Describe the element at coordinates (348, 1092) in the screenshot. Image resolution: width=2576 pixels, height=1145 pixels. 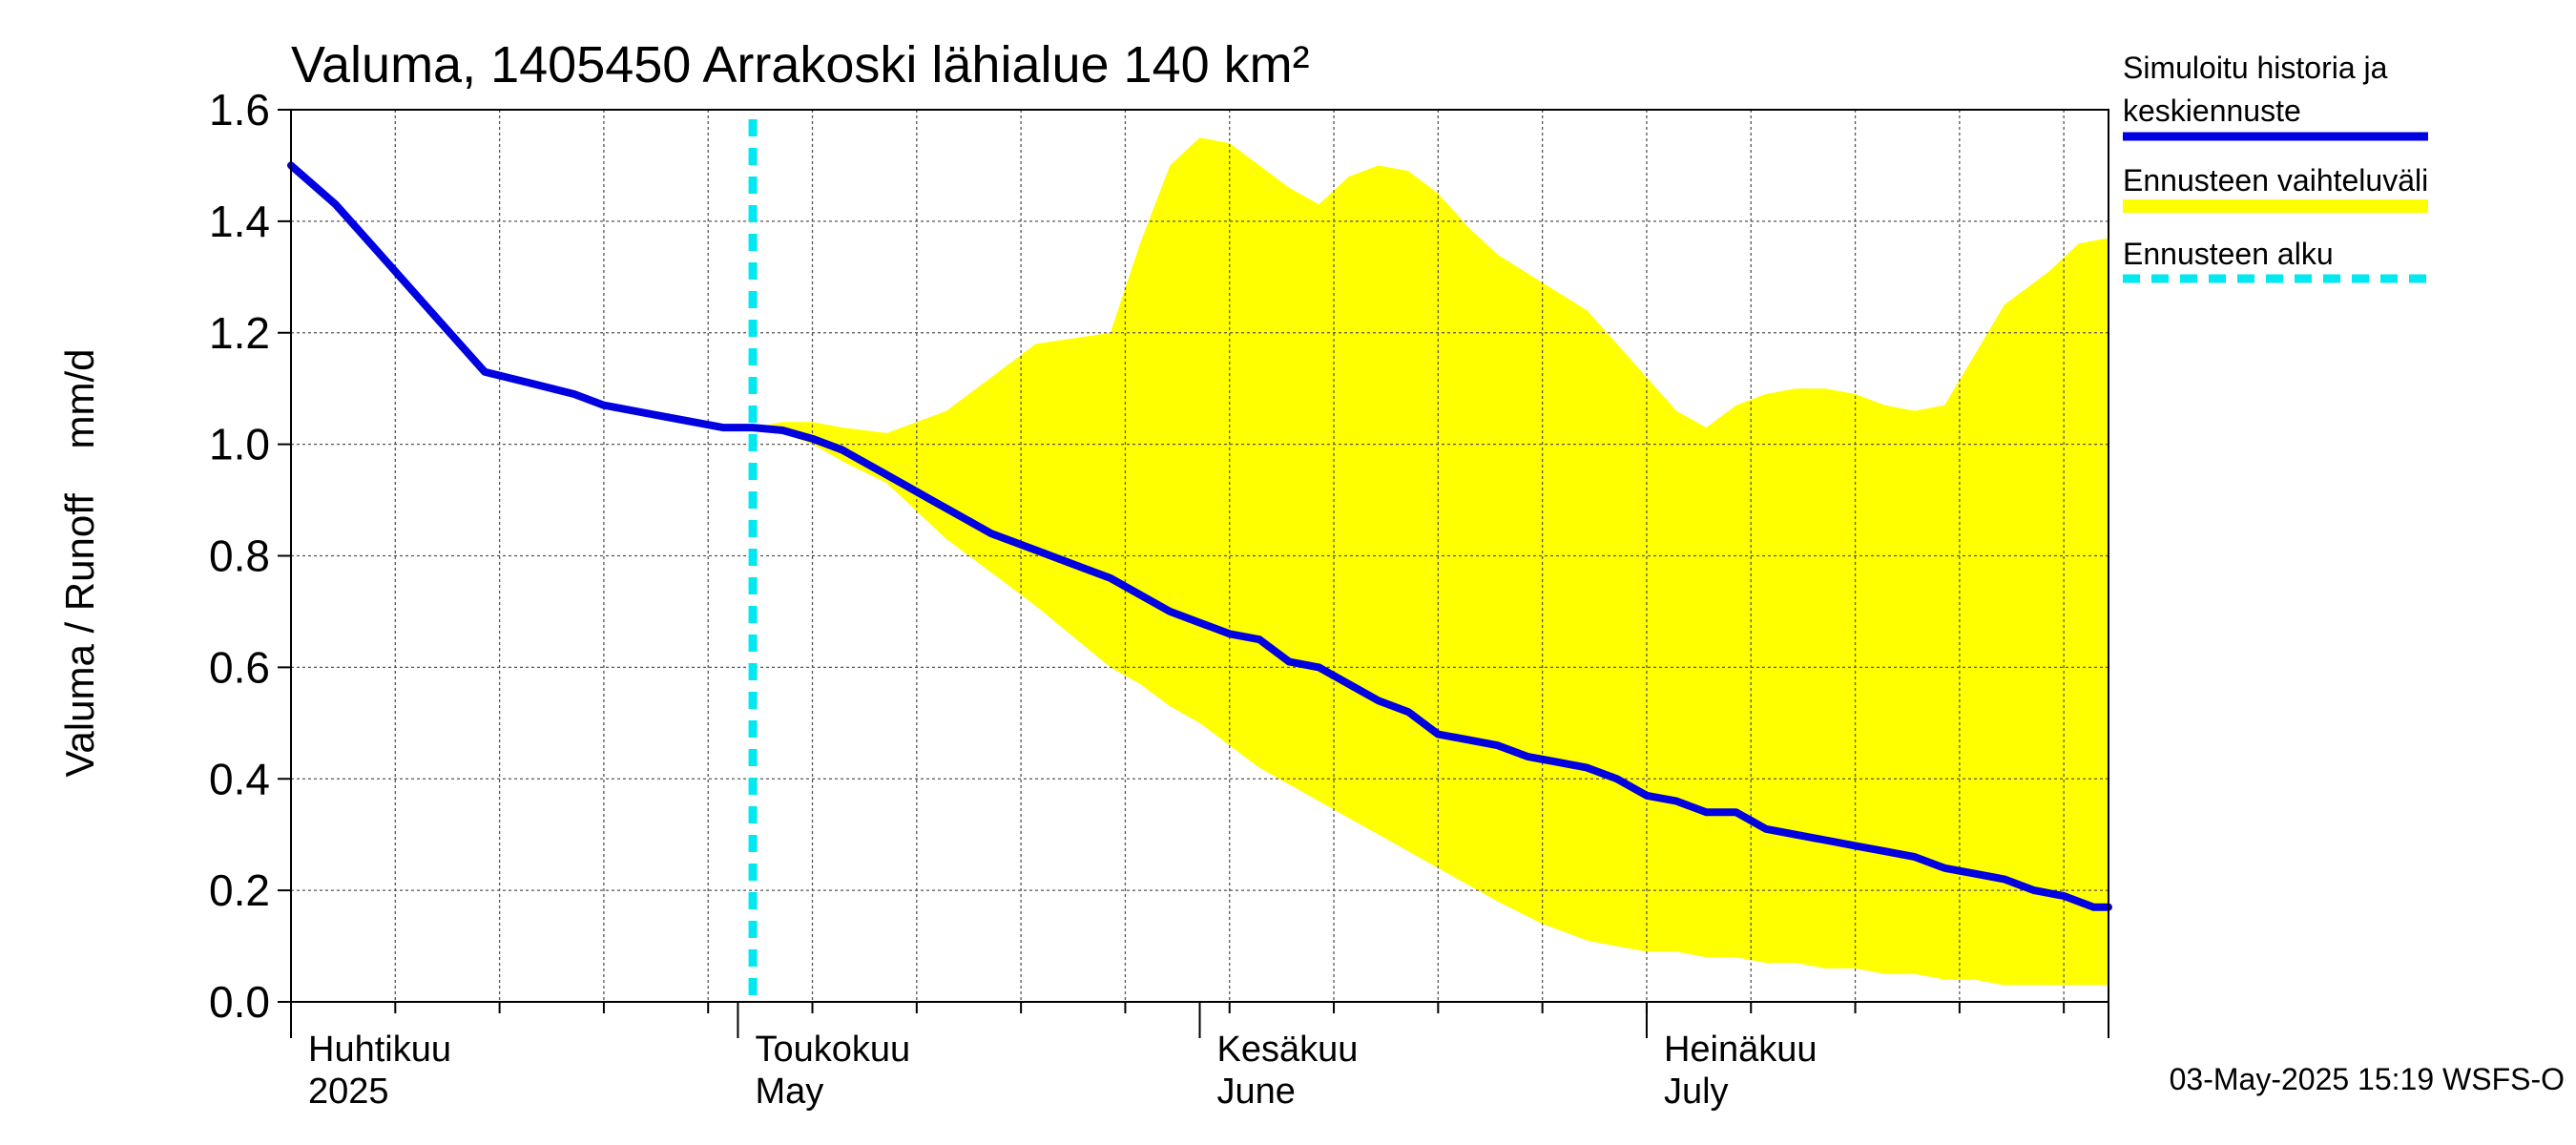
I see `month-label-en: 2025` at that location.